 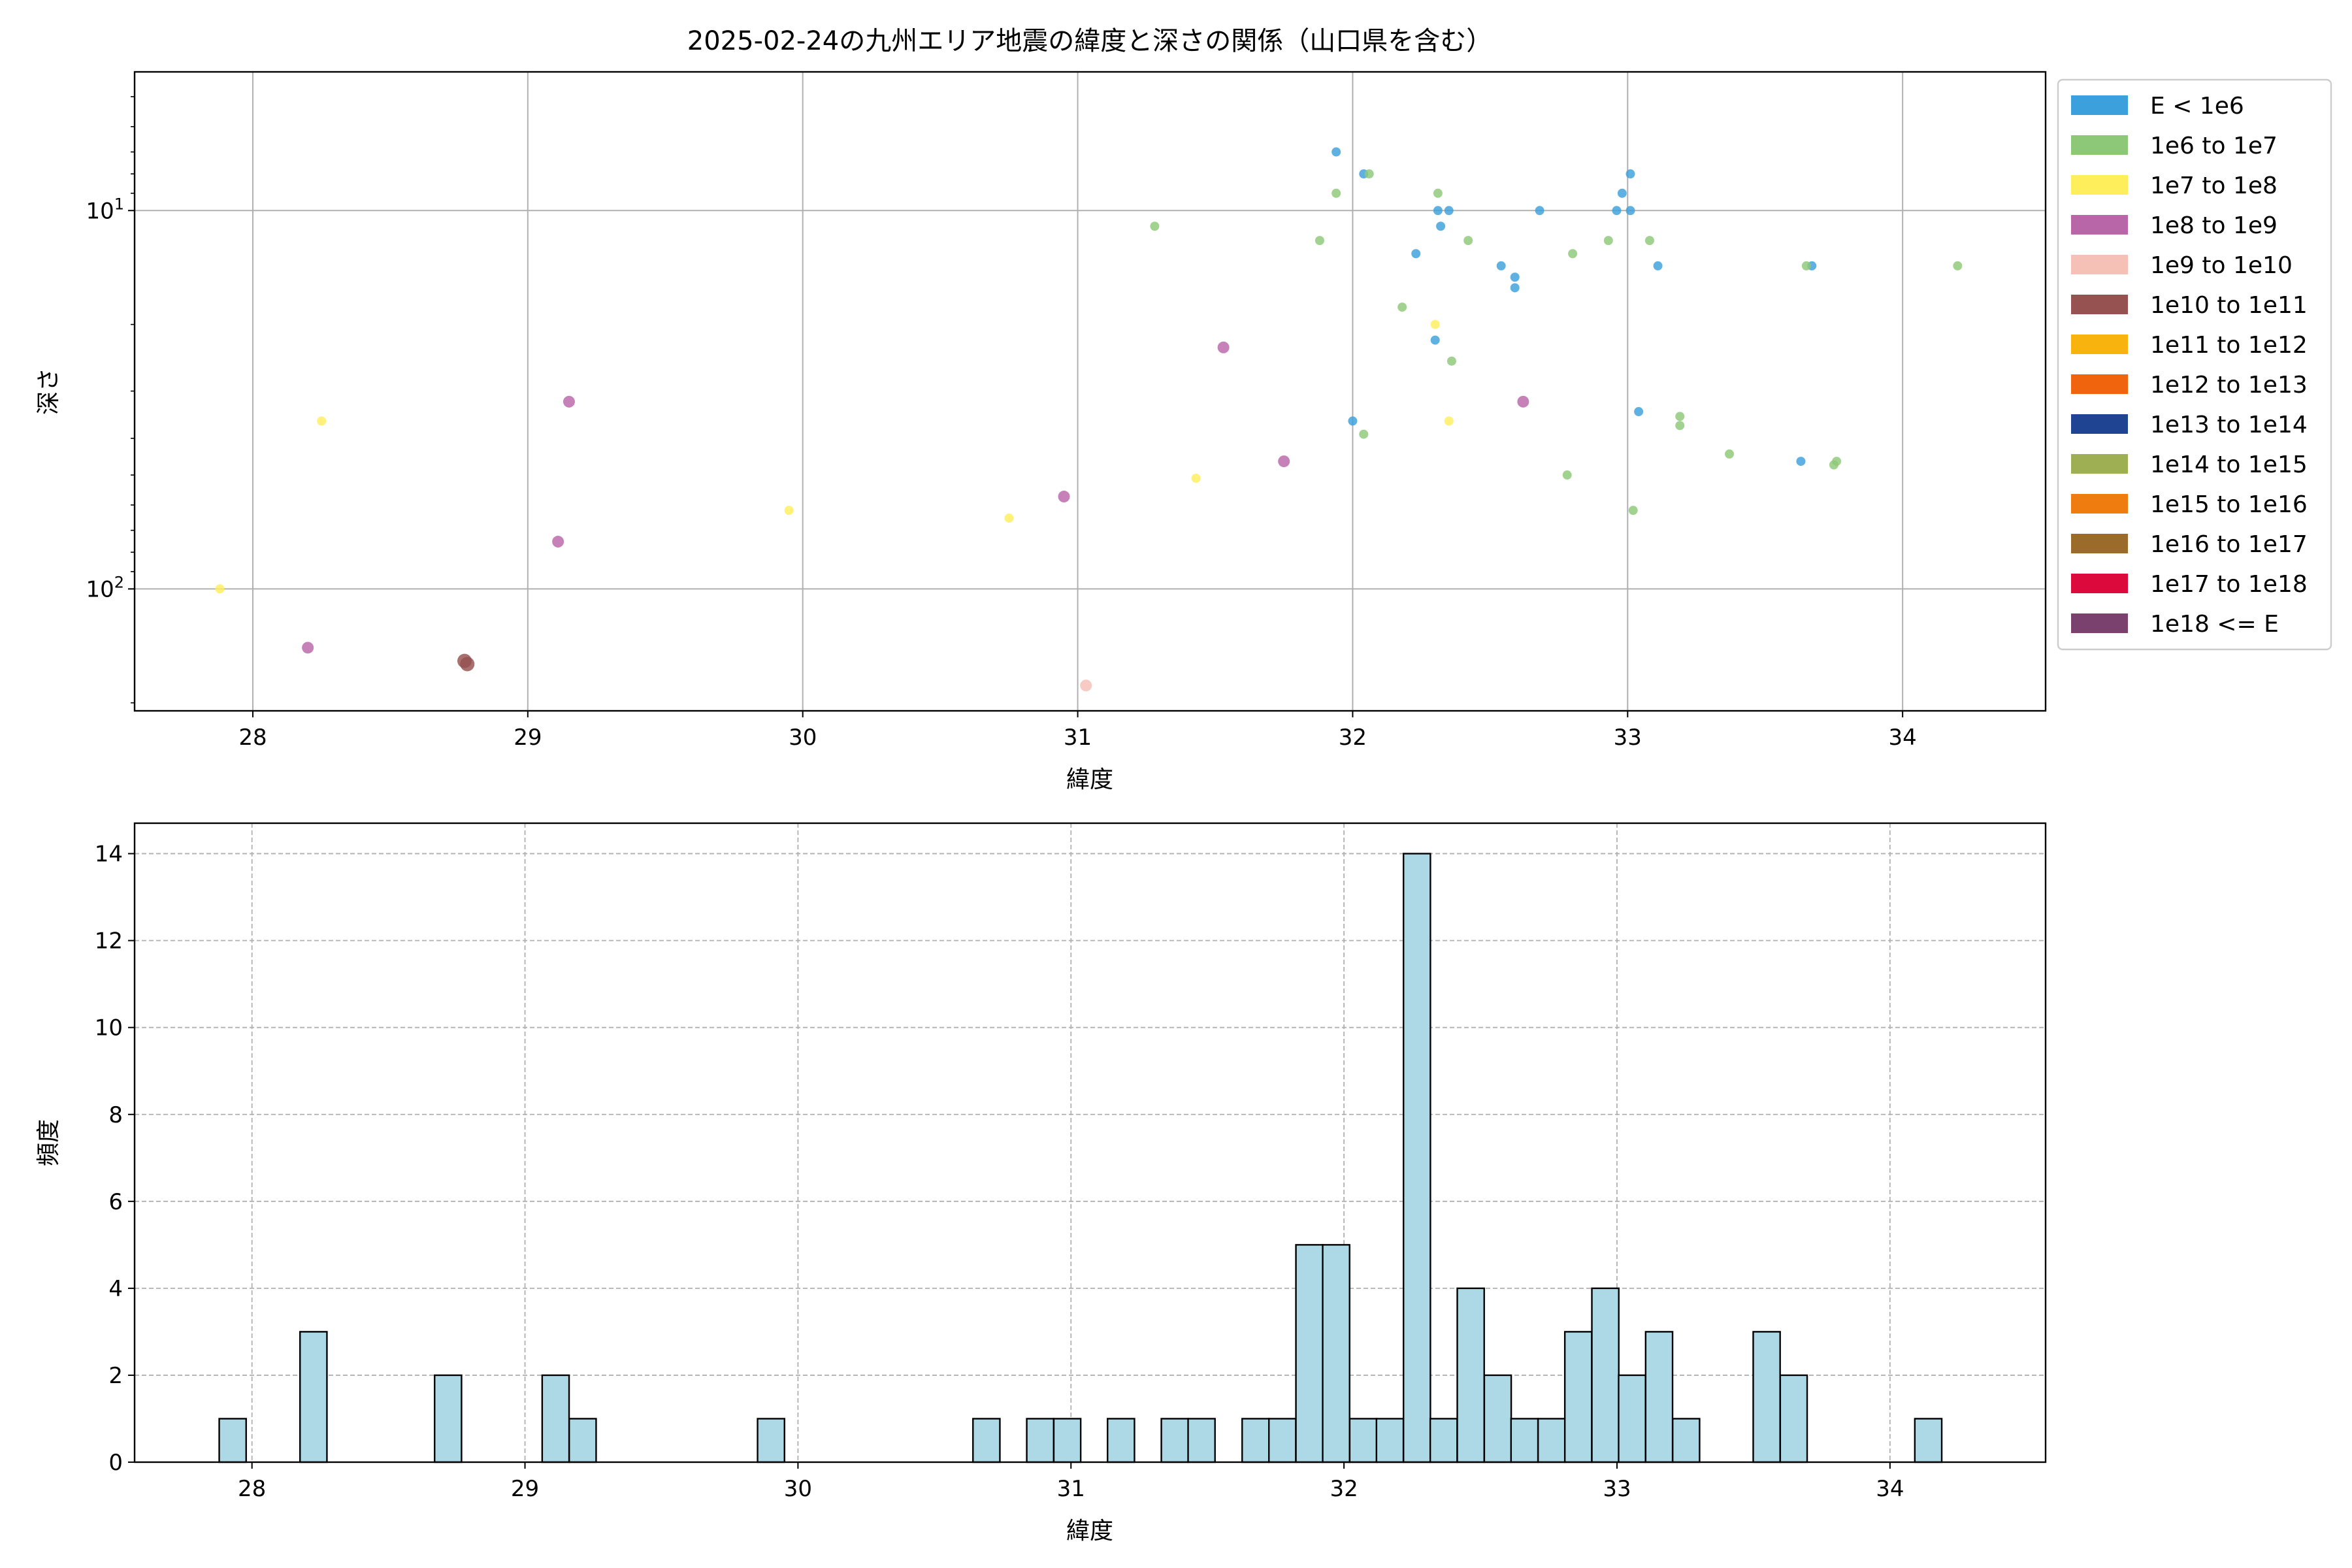 I want to click on hist-x-tick-label: 34, so click(x=1890, y=1489).